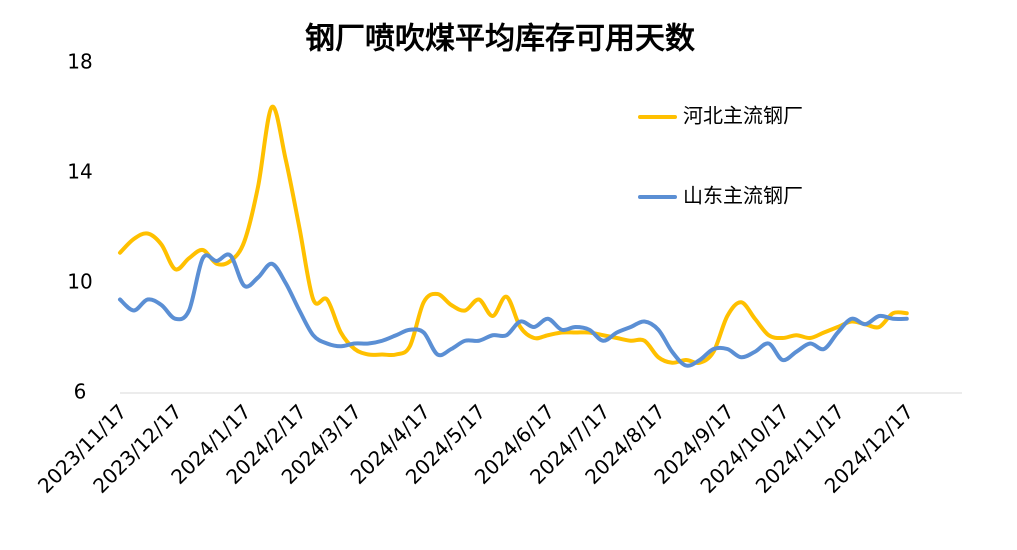 The image size is (1017, 550). Describe the element at coordinates (79, 62) in the screenshot. I see `y-tick-label: 18` at that location.